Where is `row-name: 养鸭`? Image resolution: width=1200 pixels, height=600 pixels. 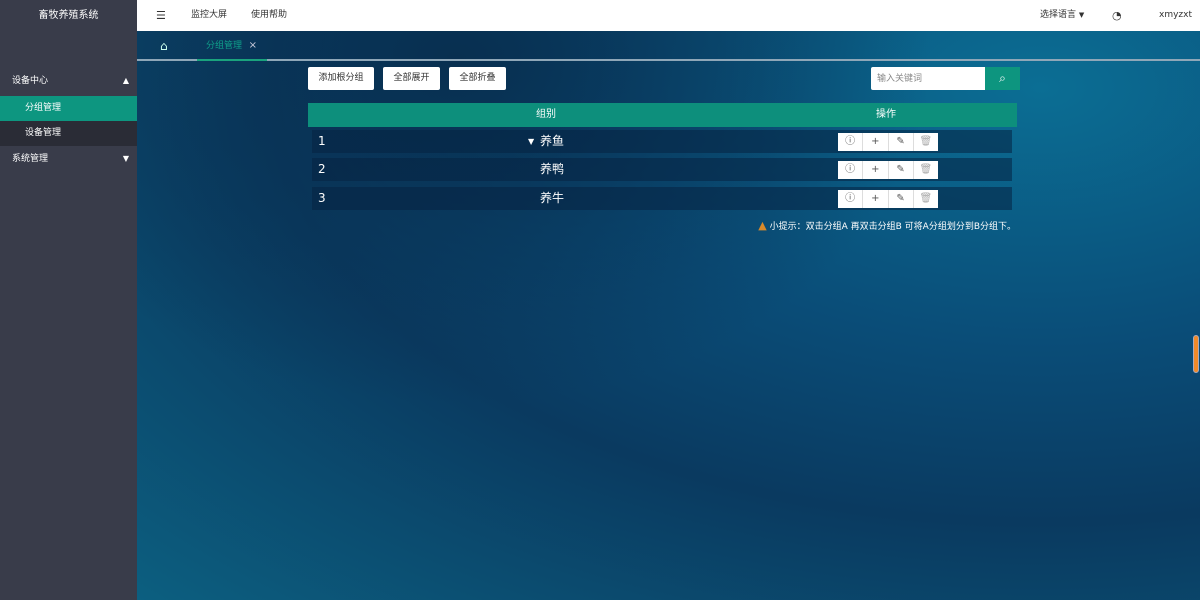
row-name: 养鸭 is located at coordinates (552, 169).